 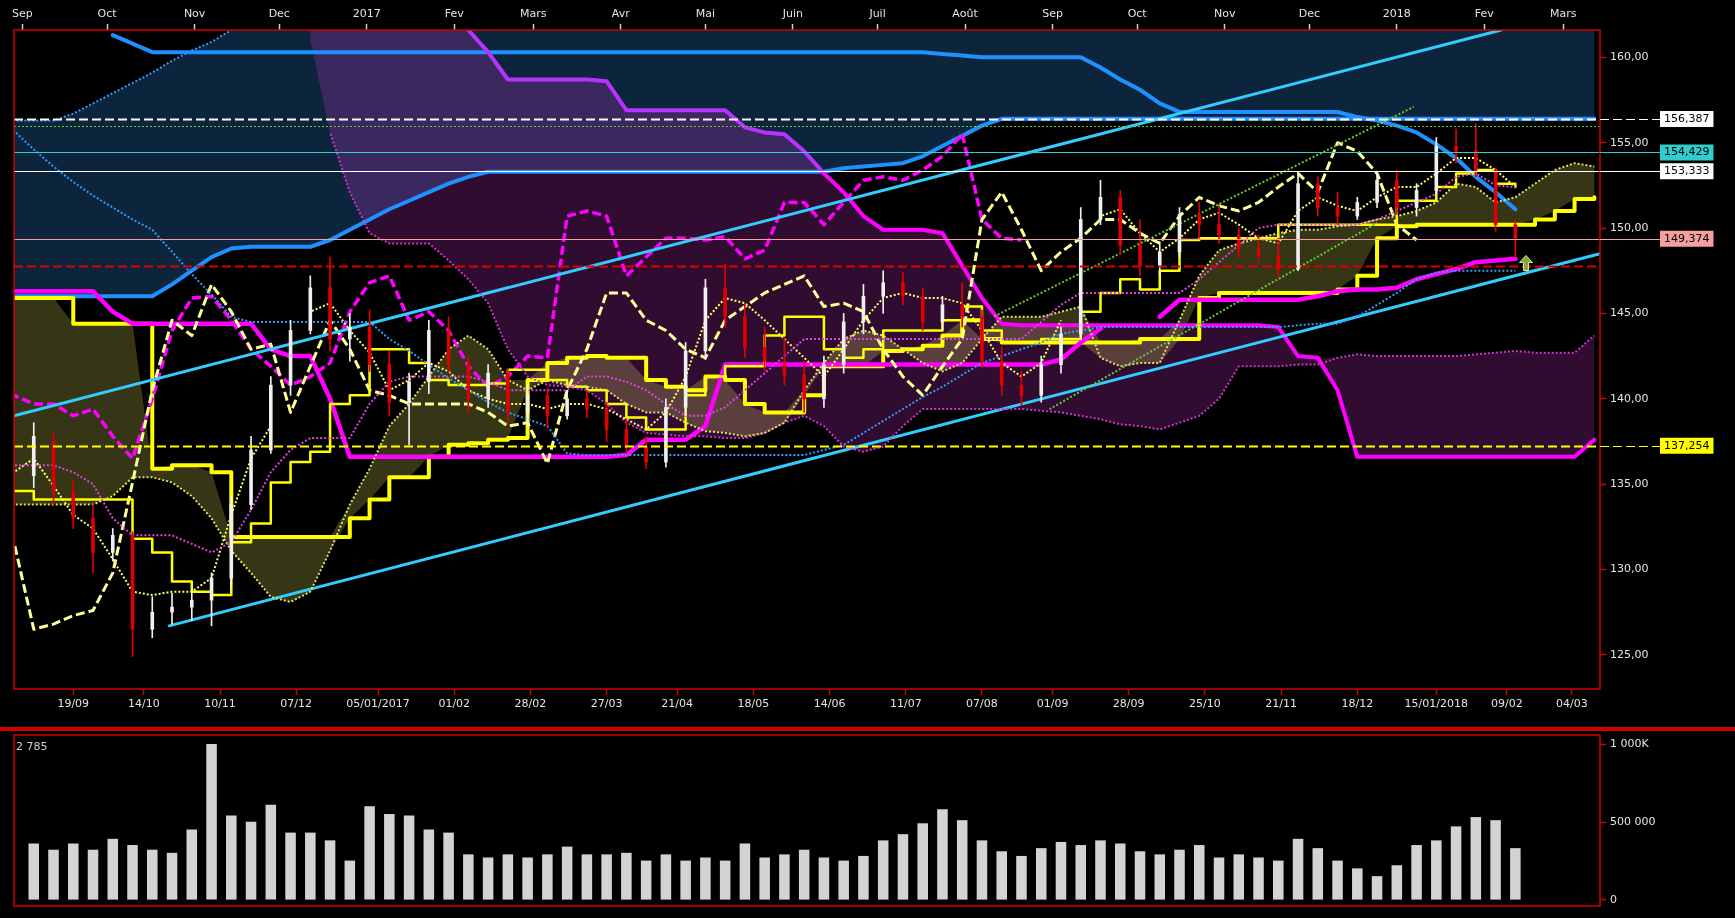 What do you see at coordinates (1436, 704) in the screenshot?
I see `x-tick-label: 15/01/2018` at bounding box center [1436, 704].